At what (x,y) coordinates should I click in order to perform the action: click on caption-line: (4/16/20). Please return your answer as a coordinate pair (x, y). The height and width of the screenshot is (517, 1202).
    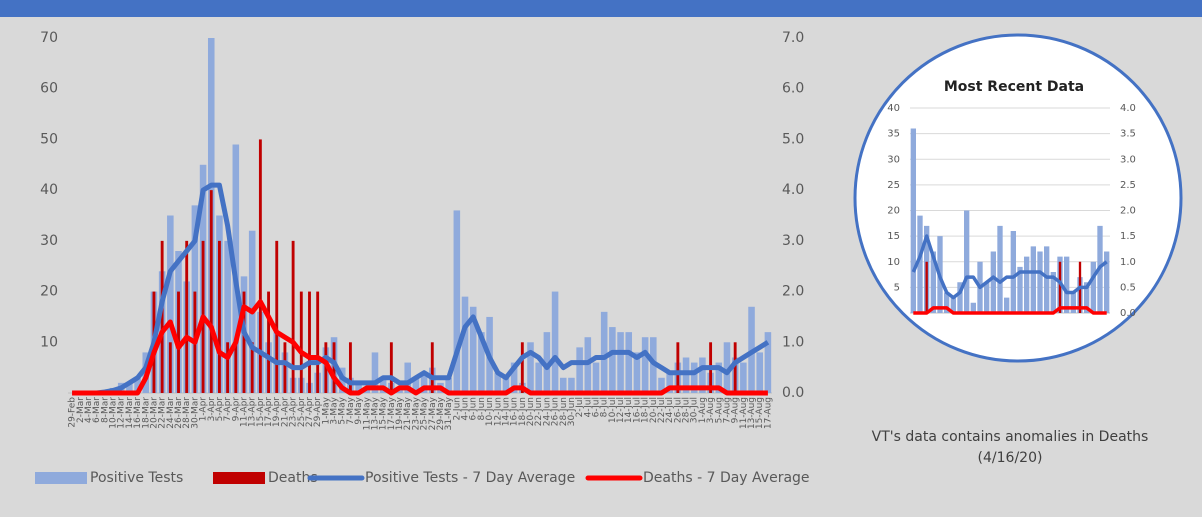
    Looking at the image, I should click on (1010, 458).